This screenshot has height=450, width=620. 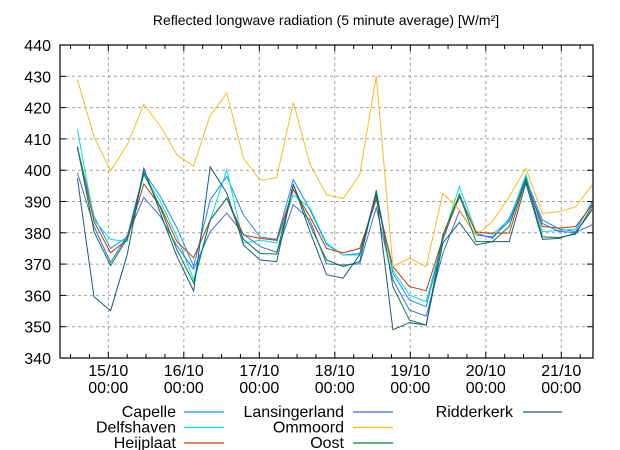 I want to click on legend-item-oost: Oost, so click(x=351, y=442).